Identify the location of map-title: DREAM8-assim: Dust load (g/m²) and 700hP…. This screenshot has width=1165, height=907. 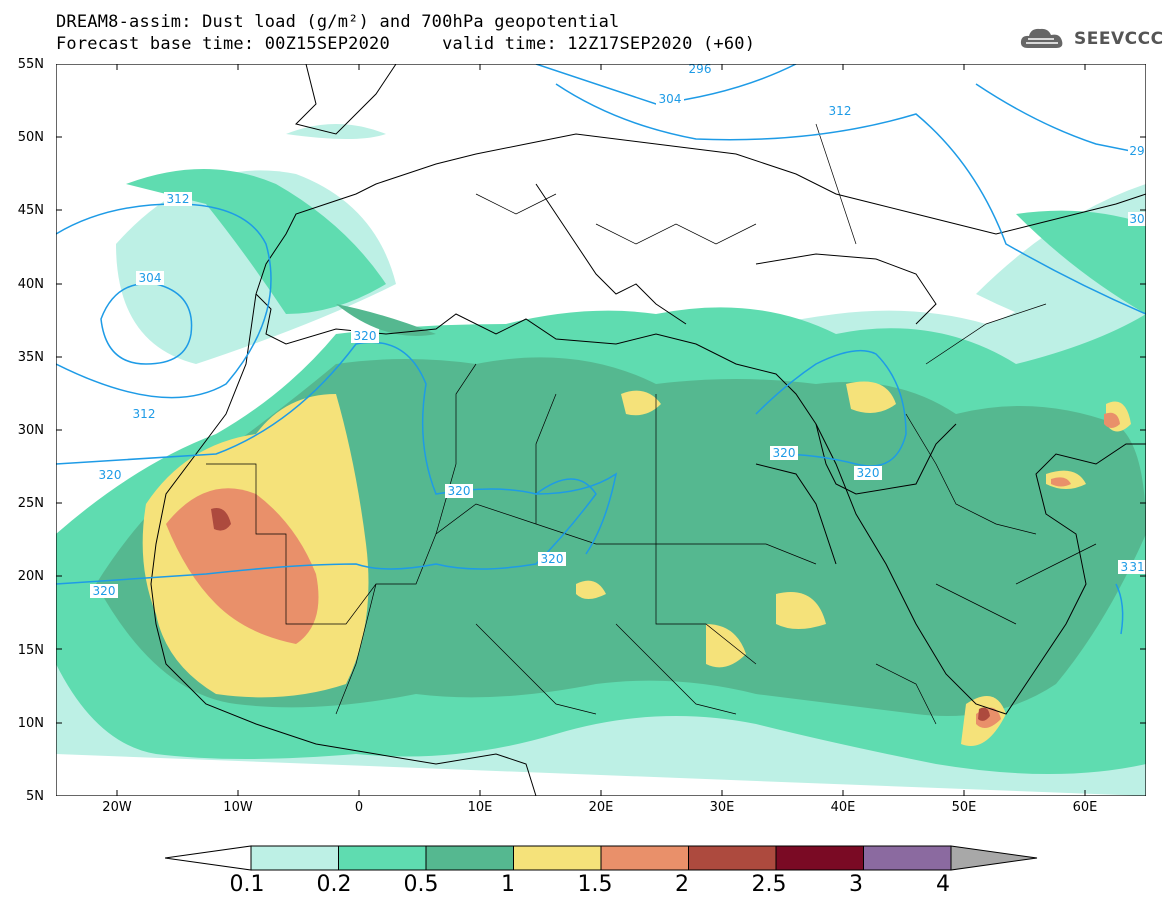
(338, 22).